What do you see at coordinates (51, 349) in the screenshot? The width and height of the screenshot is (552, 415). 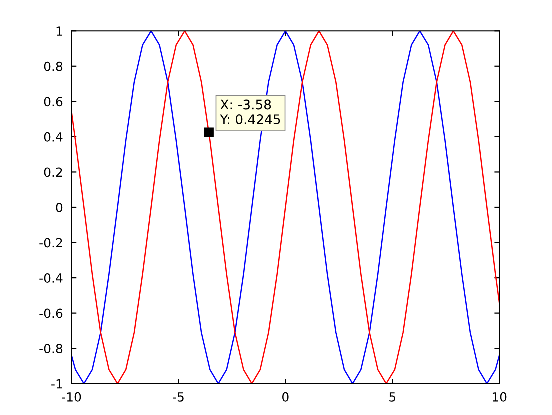 I see `y-tick-label: -0.8` at bounding box center [51, 349].